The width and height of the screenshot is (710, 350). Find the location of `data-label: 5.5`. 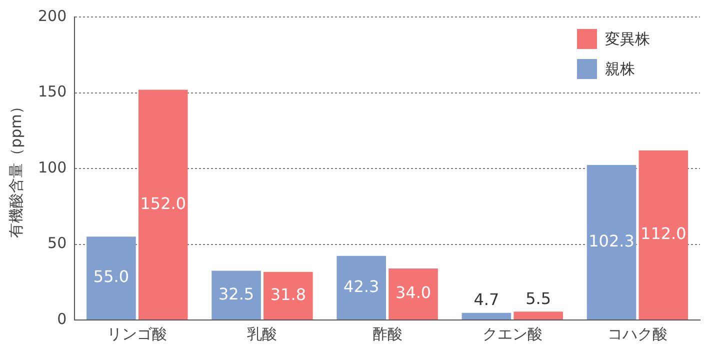

data-label: 5.5 is located at coordinates (539, 298).